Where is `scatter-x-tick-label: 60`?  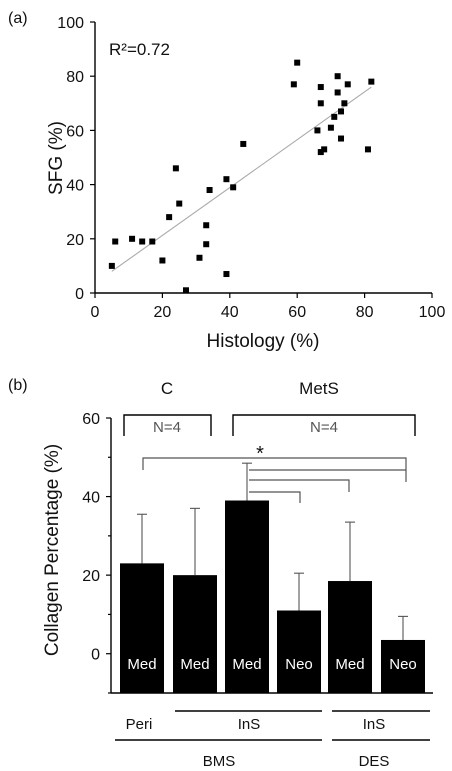
scatter-x-tick-label: 60 is located at coordinates (297, 312).